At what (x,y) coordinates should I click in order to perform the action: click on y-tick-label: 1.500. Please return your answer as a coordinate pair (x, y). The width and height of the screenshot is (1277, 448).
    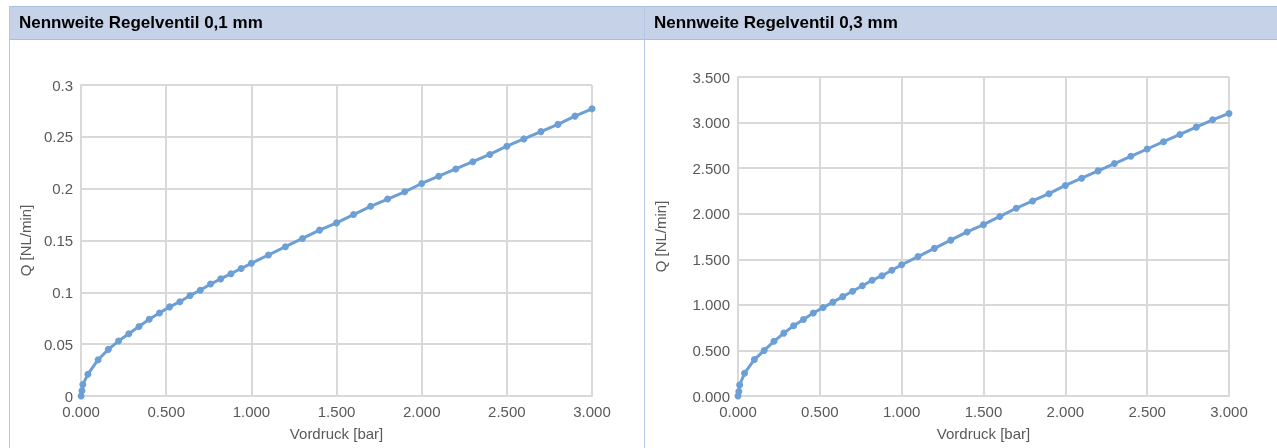
    Looking at the image, I should click on (711, 259).